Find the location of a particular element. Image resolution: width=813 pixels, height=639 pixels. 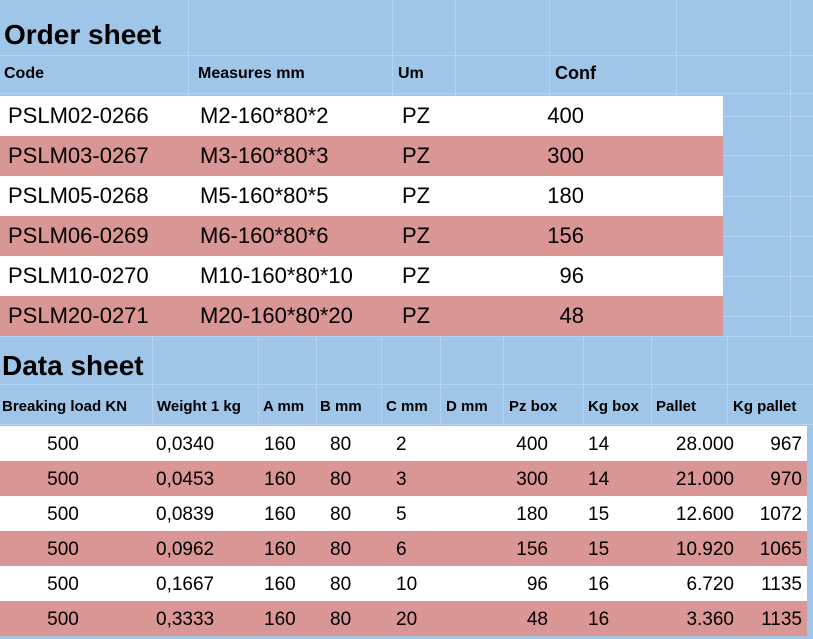

header-weight: Weight 1 kg is located at coordinates (199, 406).